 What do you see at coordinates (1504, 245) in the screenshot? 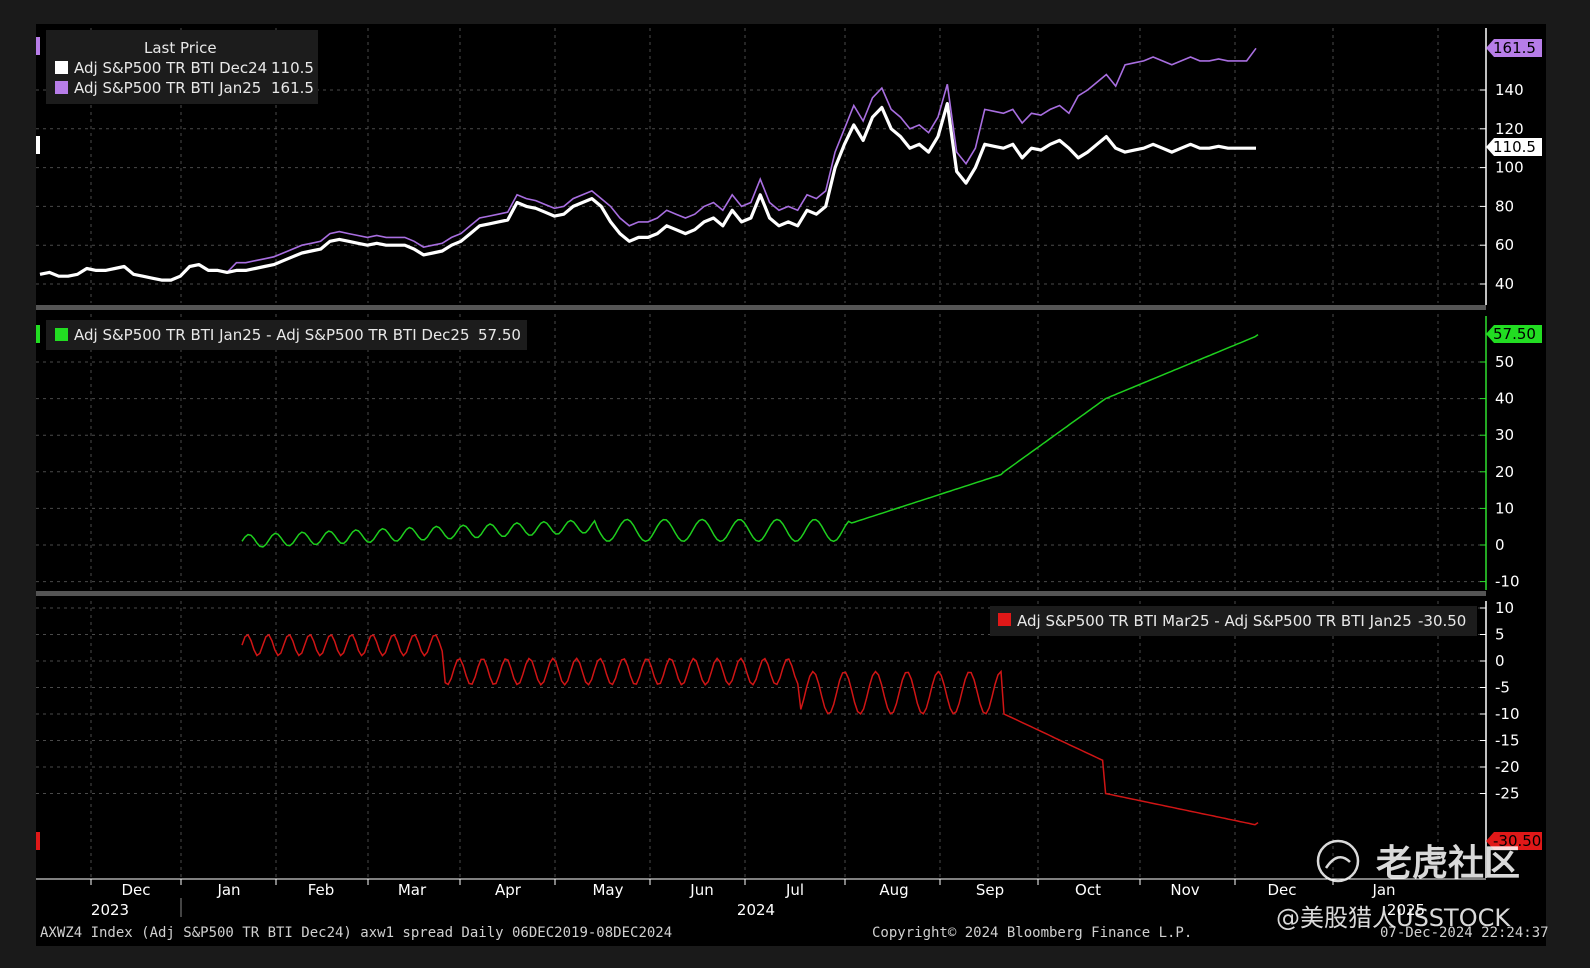
I see `y-tick-label-0-60: 60` at bounding box center [1504, 245].